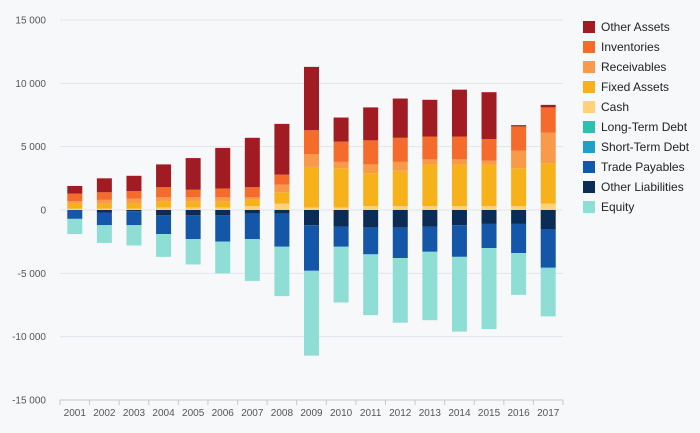 Image resolution: width=700 pixels, height=433 pixels. I want to click on legend-item-other-assets: Other Assets, so click(636, 27).